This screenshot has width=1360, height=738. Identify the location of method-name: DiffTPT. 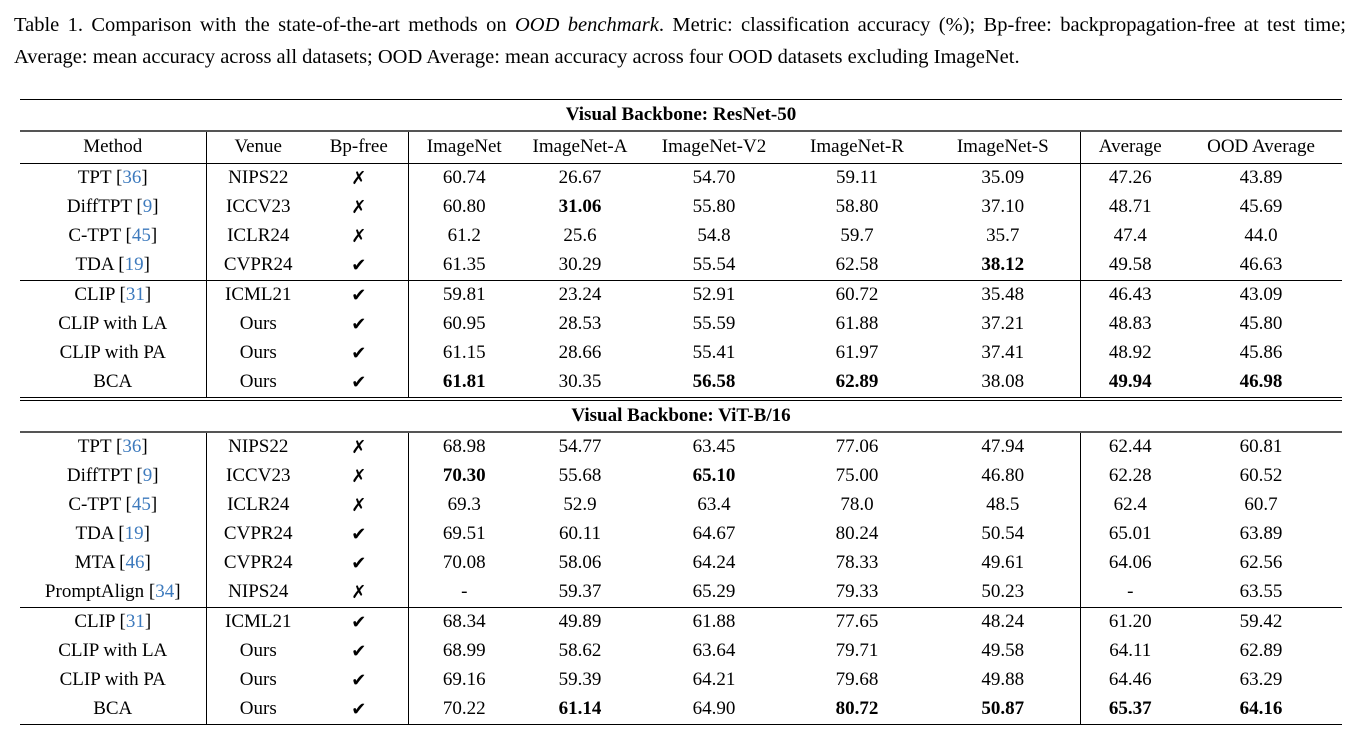
(99, 476).